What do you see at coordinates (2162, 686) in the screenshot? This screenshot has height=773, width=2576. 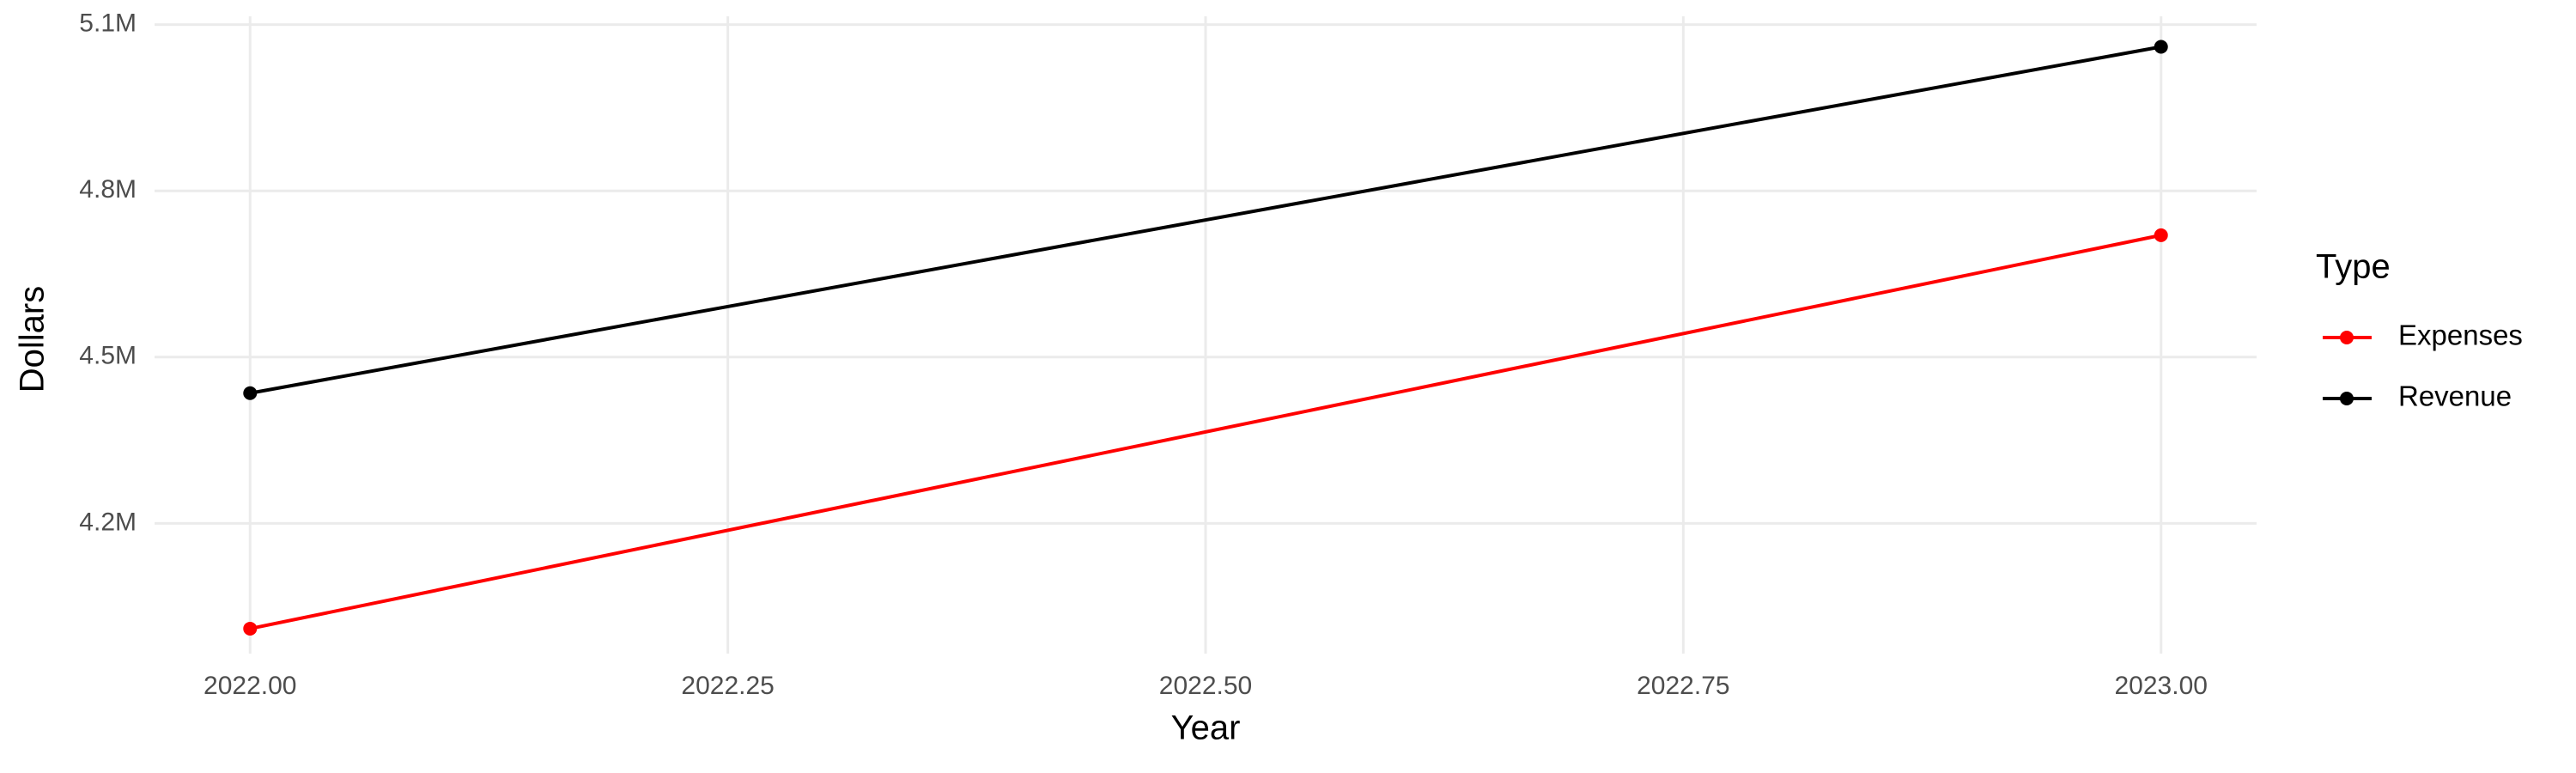 I see `x-tick-label: 2023.00` at bounding box center [2162, 686].